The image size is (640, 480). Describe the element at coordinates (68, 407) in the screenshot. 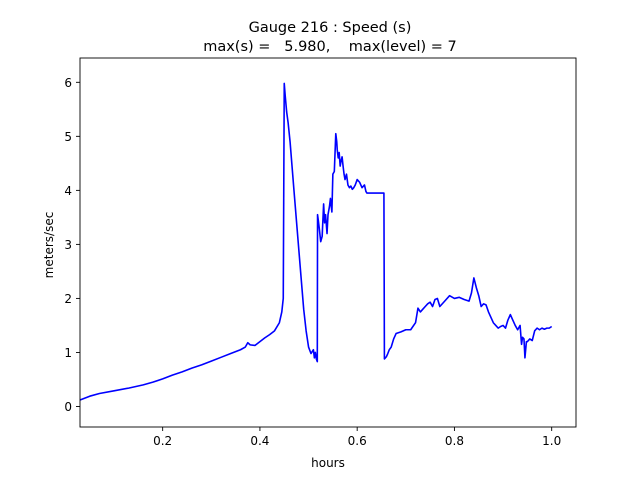

I see `y-tick-label: 0` at that location.